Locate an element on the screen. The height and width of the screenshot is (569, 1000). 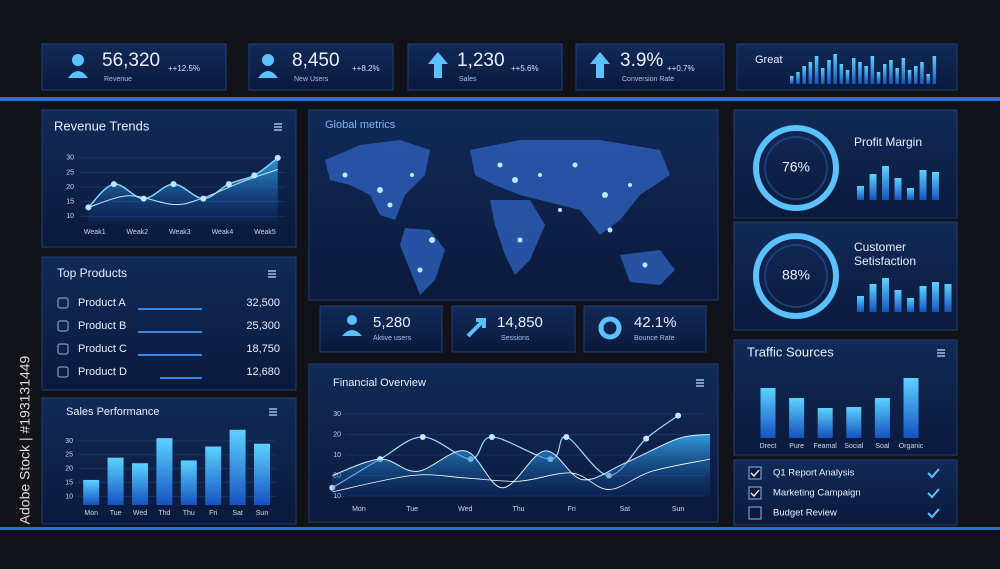
y-tick-label: 15 is located at coordinates (69, 483).